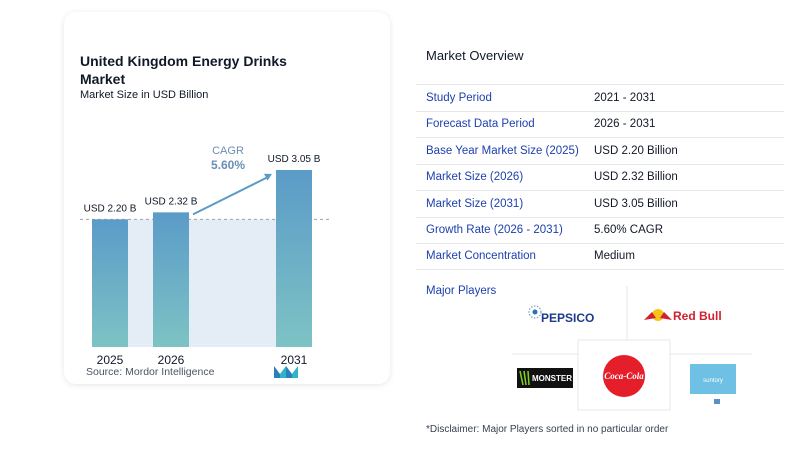 Image resolution: width=800 pixels, height=459 pixels. I want to click on overview-row: Market Size (2026) USD 2.32 Billion, so click(600, 177).